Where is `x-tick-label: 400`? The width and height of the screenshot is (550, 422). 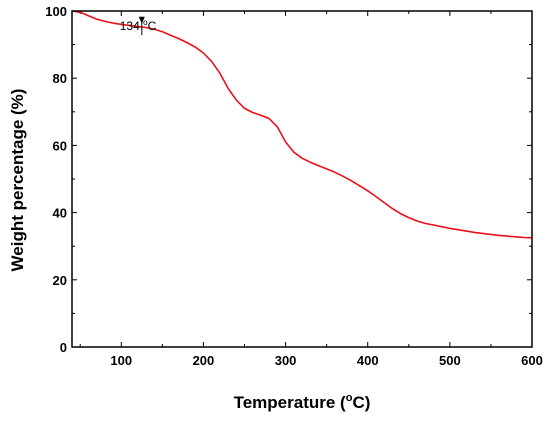 x-tick-label: 400 is located at coordinates (368, 360).